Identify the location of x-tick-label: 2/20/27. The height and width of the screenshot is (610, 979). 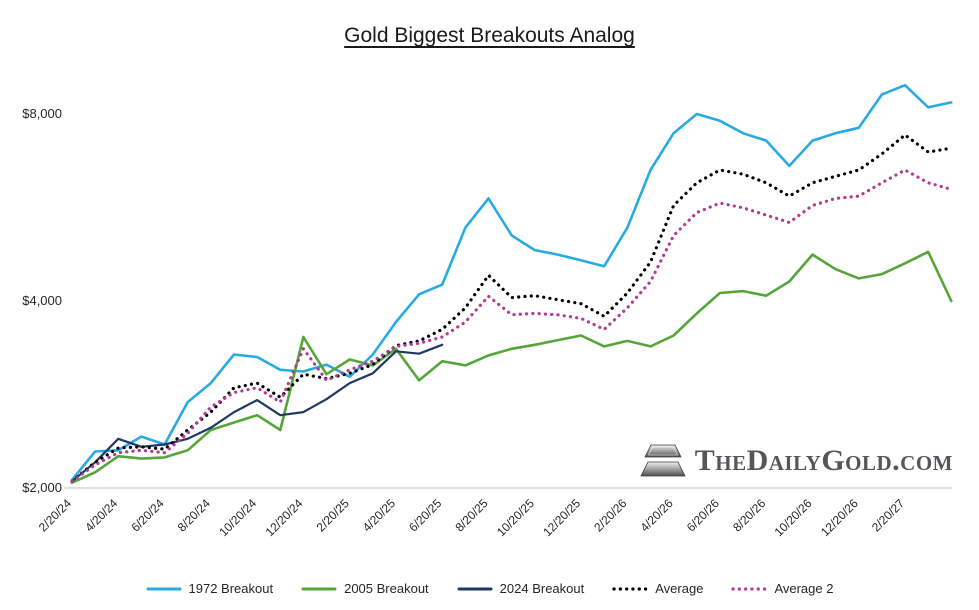
(888, 515).